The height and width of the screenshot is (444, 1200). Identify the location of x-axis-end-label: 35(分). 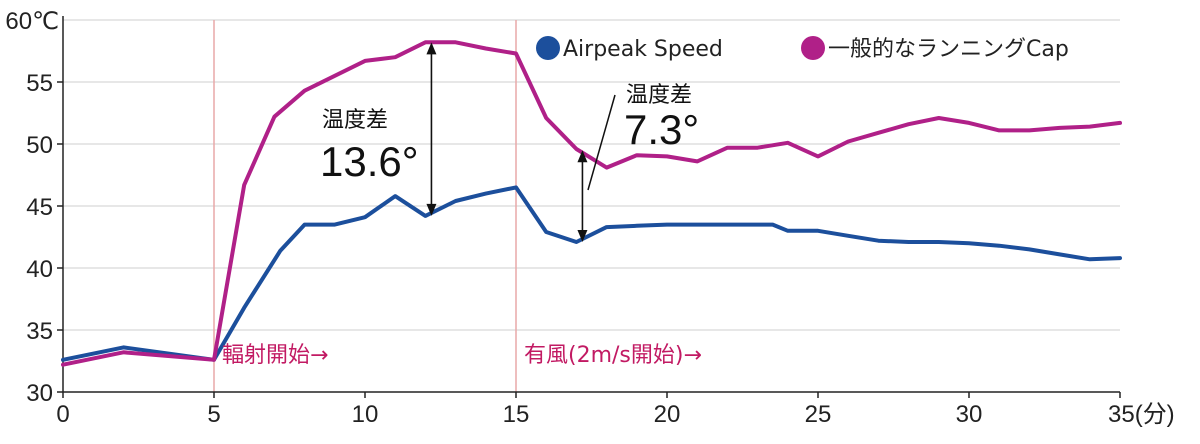
(1141, 414).